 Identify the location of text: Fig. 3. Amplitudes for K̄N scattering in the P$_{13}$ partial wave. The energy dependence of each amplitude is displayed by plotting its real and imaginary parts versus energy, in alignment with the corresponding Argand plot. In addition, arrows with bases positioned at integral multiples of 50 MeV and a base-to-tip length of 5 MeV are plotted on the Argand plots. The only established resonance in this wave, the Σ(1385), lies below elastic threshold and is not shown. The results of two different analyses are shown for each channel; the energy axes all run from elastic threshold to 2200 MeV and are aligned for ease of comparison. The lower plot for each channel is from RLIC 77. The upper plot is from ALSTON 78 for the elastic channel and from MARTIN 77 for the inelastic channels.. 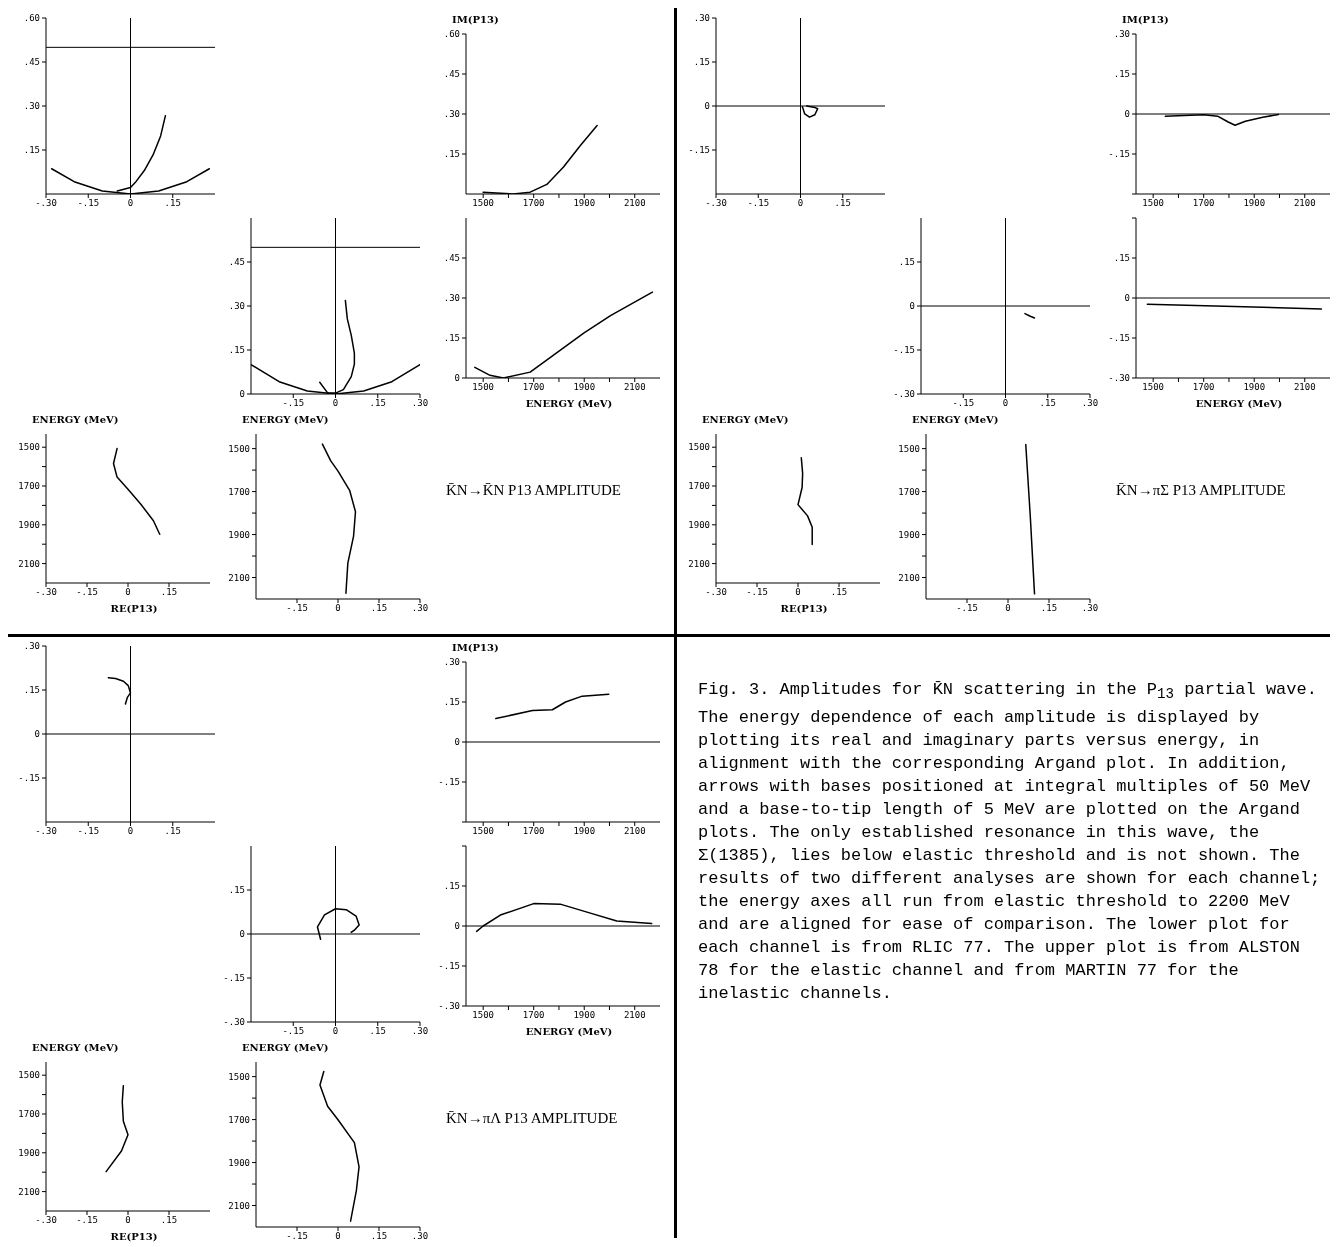
(1009, 842).